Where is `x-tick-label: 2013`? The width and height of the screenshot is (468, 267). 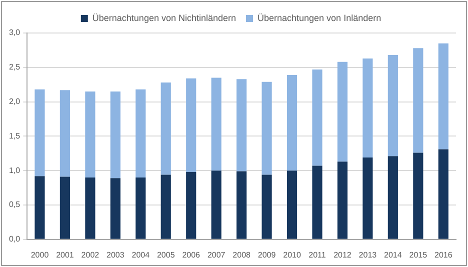 x-tick-label: 2013 is located at coordinates (368, 255).